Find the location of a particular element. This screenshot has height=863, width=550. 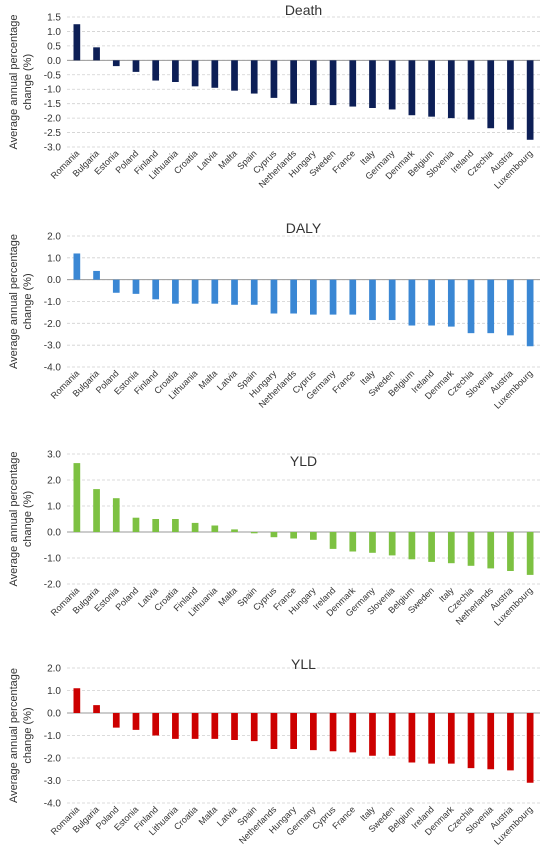

chart-title: Death is located at coordinates (303, 10).